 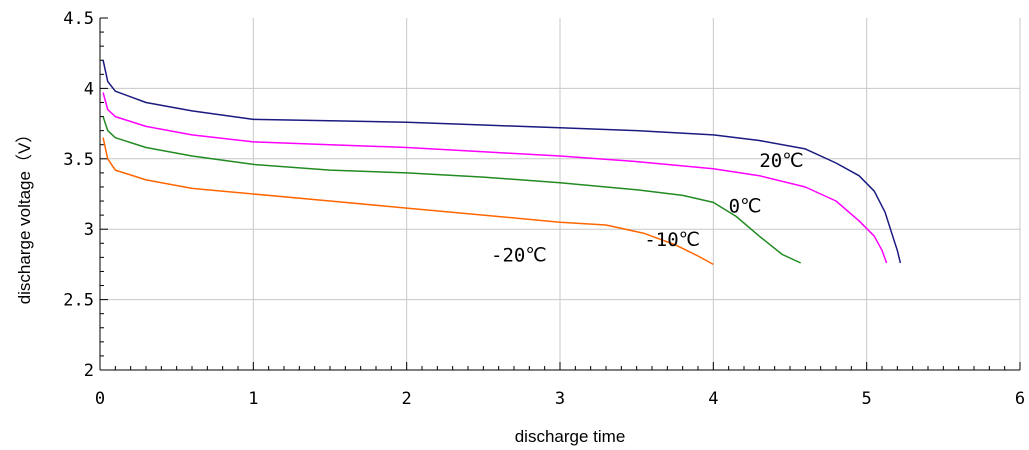 What do you see at coordinates (713, 399) in the screenshot?
I see `x-tick-label: 4` at bounding box center [713, 399].